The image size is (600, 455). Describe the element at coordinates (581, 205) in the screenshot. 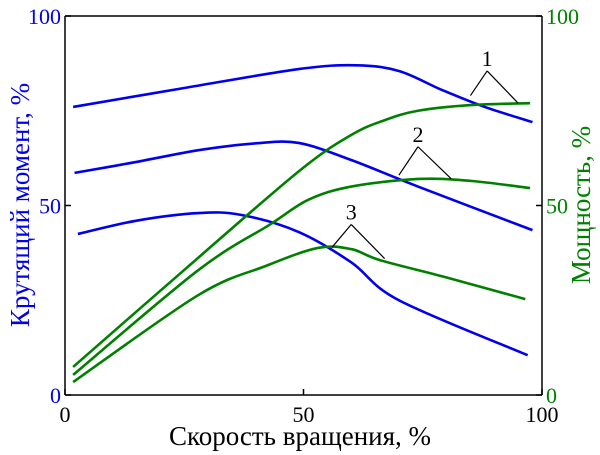

I see `right-y-axis-label: Мощность, %` at that location.